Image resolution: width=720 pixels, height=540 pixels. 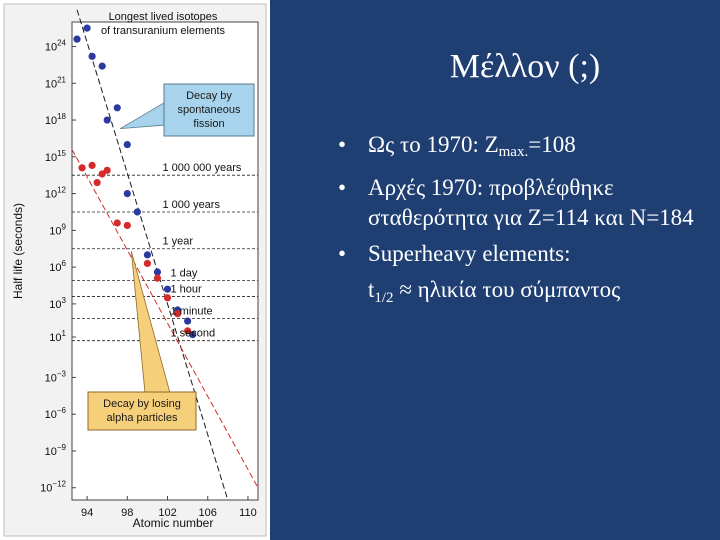 What do you see at coordinates (173, 523) in the screenshot?
I see `x-axis-title: Atomic number` at bounding box center [173, 523].